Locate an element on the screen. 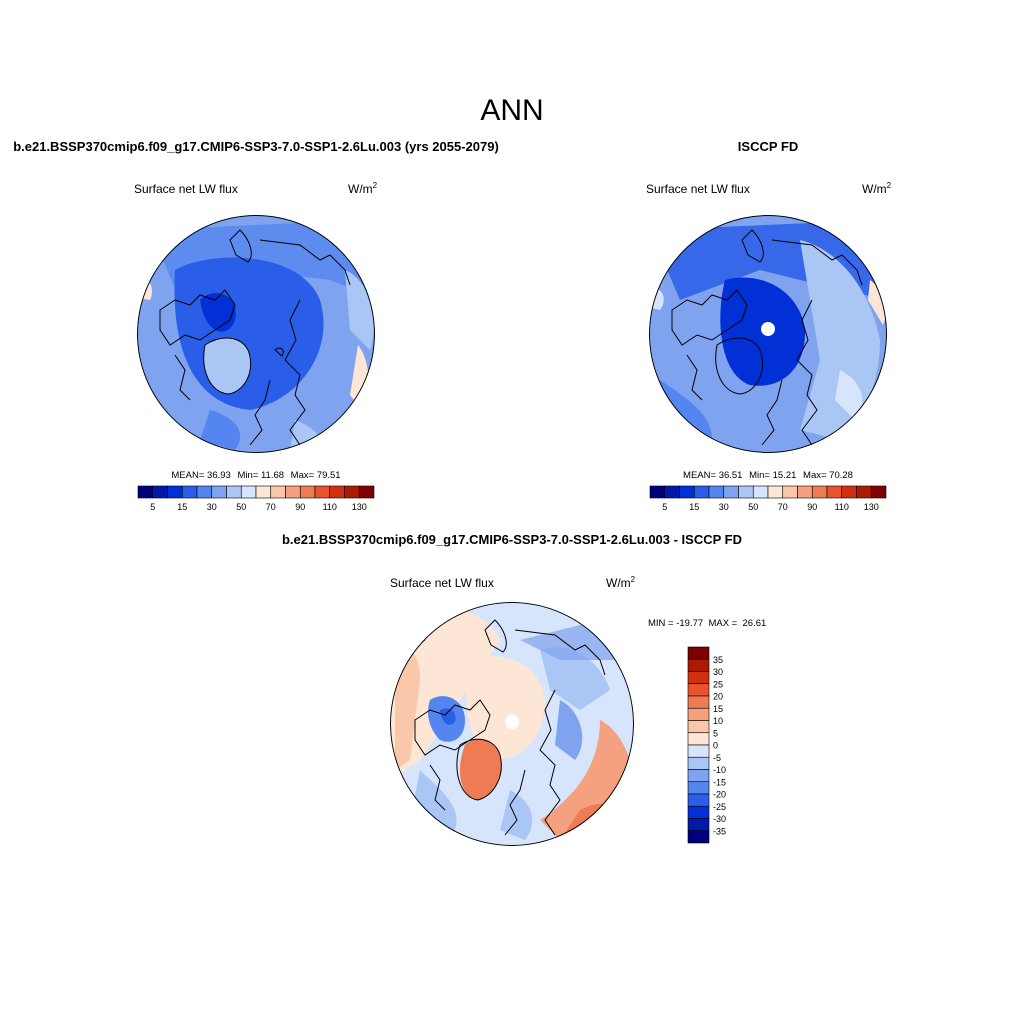 The width and height of the screenshot is (1024, 1024). panel-diff-colorbar-tick-label: -5 is located at coordinates (717, 758).